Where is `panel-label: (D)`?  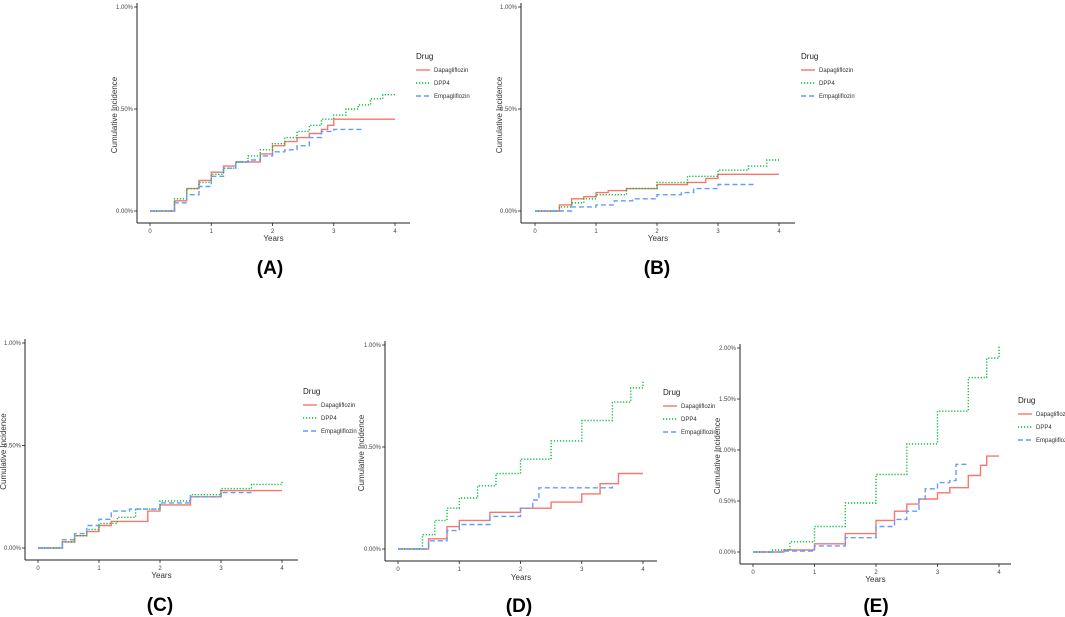
panel-label: (D) is located at coordinates (519, 606).